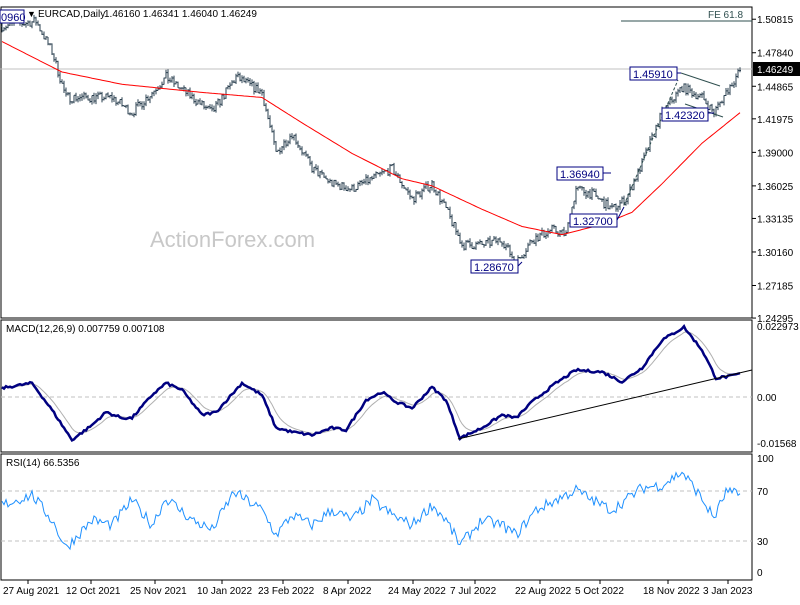 The height and width of the screenshot is (605, 800). I want to click on date-tick-label: 22 Aug 2022, so click(543, 591).